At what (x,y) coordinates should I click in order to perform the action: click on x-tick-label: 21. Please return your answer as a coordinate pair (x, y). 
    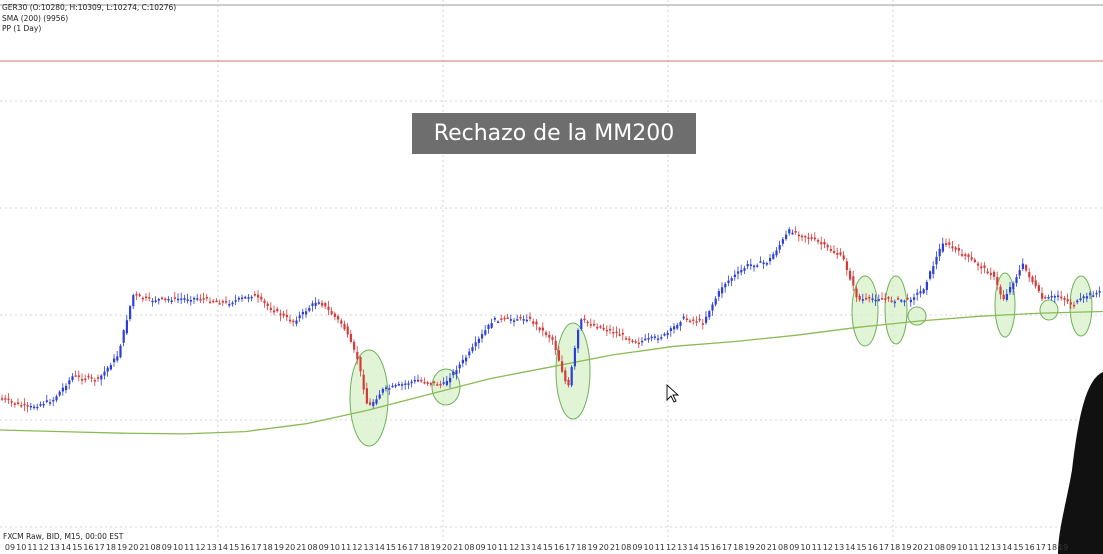
    Looking at the image, I should click on (144, 547).